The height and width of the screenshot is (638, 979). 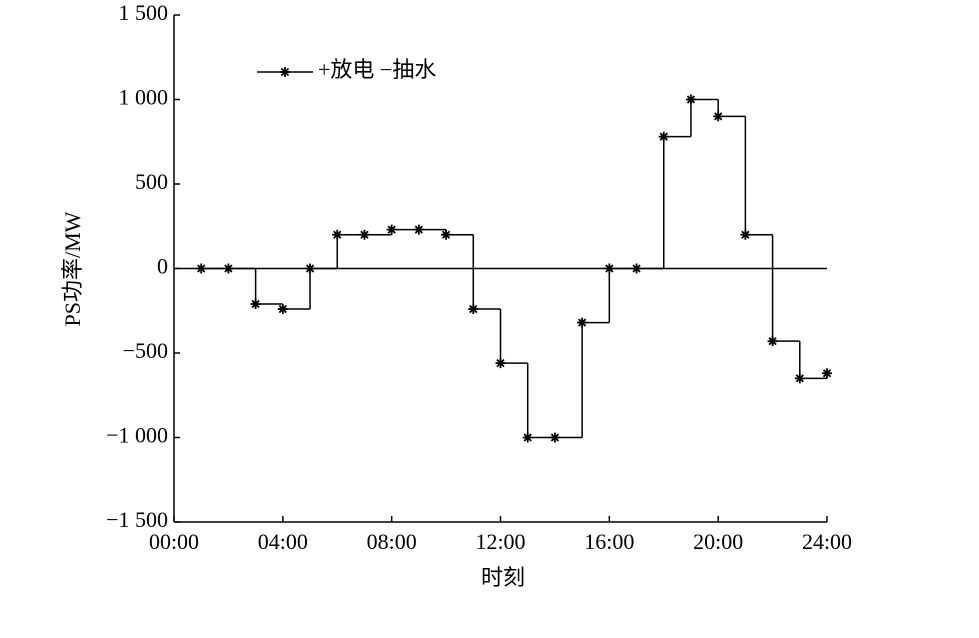 I want to click on x-tick-label: 00:00, so click(x=174, y=541).